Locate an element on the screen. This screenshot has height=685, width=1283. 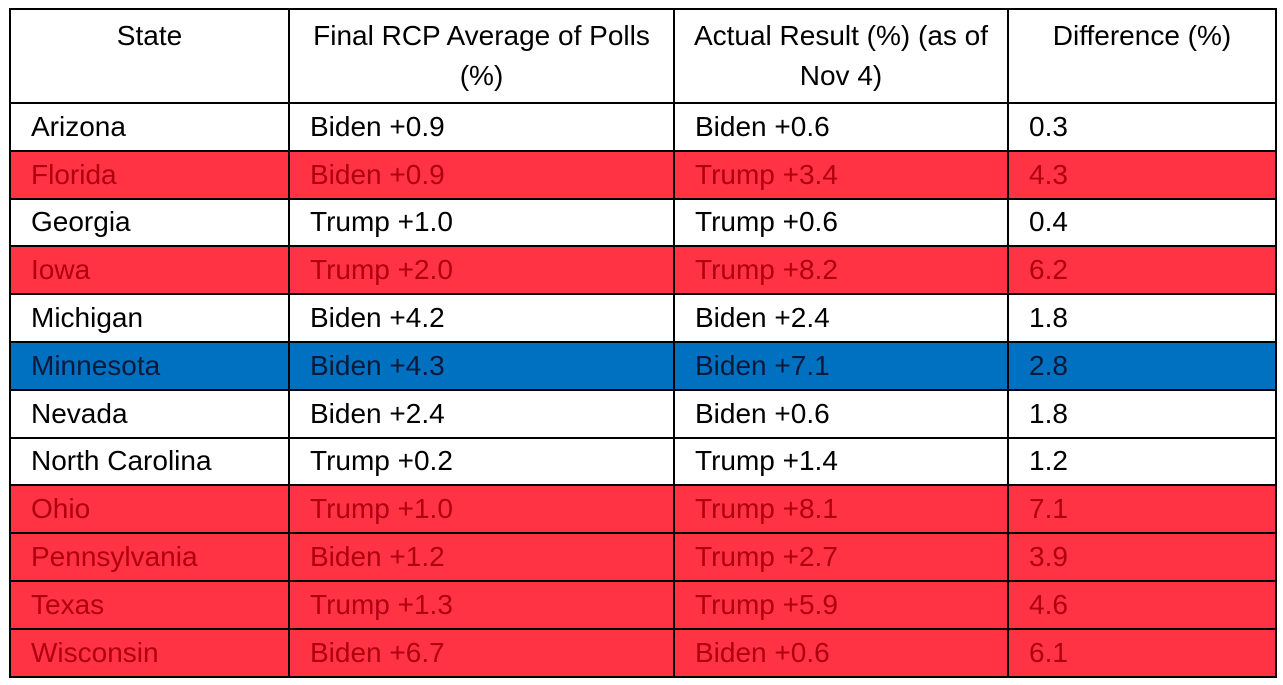
table-row: Texas Trump +1.3 Trump +5.9 4.6 is located at coordinates (643, 604).